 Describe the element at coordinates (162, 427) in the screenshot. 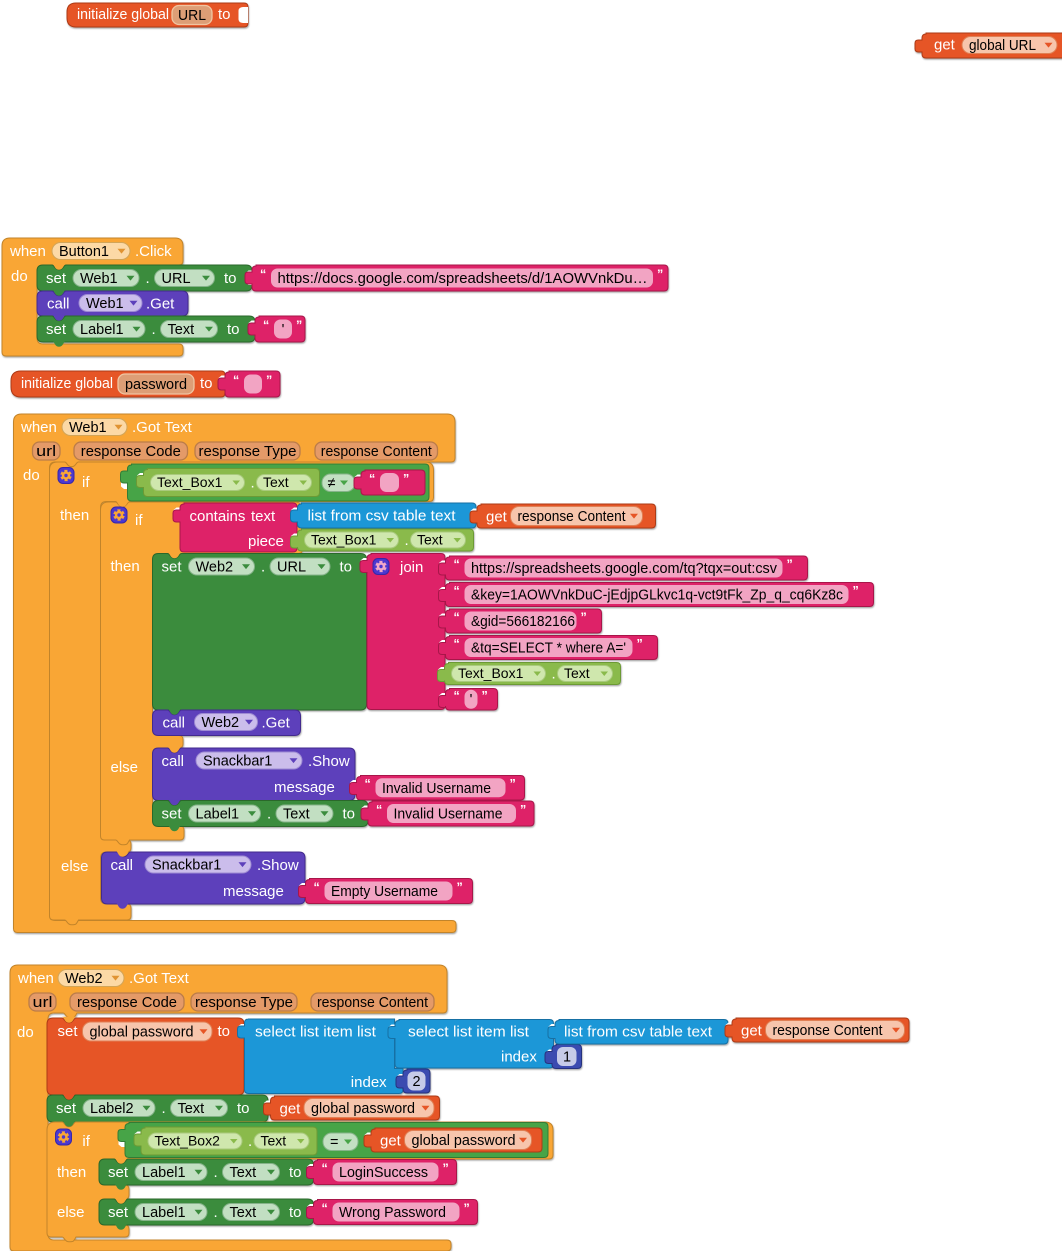

I see `svg-text: .Got Text` at that location.